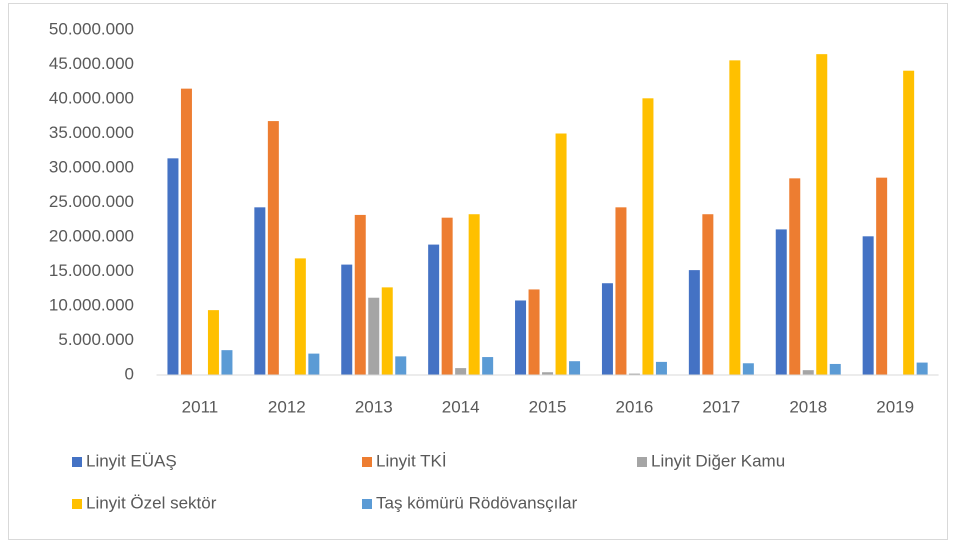 The image size is (956, 543). I want to click on y-tick-label: 10.000.000, so click(91, 304).